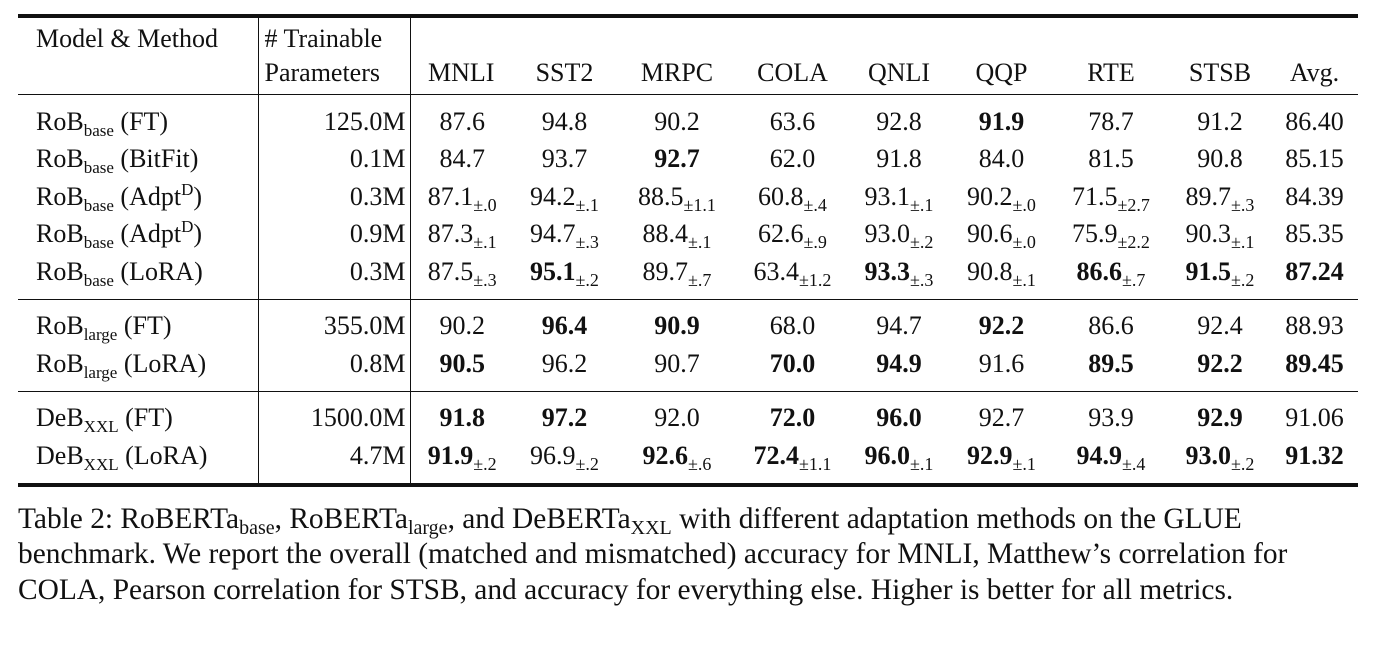 This screenshot has width=1389, height=663. What do you see at coordinates (792, 457) in the screenshot?
I see `score-cell: 72.4±1.1` at bounding box center [792, 457].